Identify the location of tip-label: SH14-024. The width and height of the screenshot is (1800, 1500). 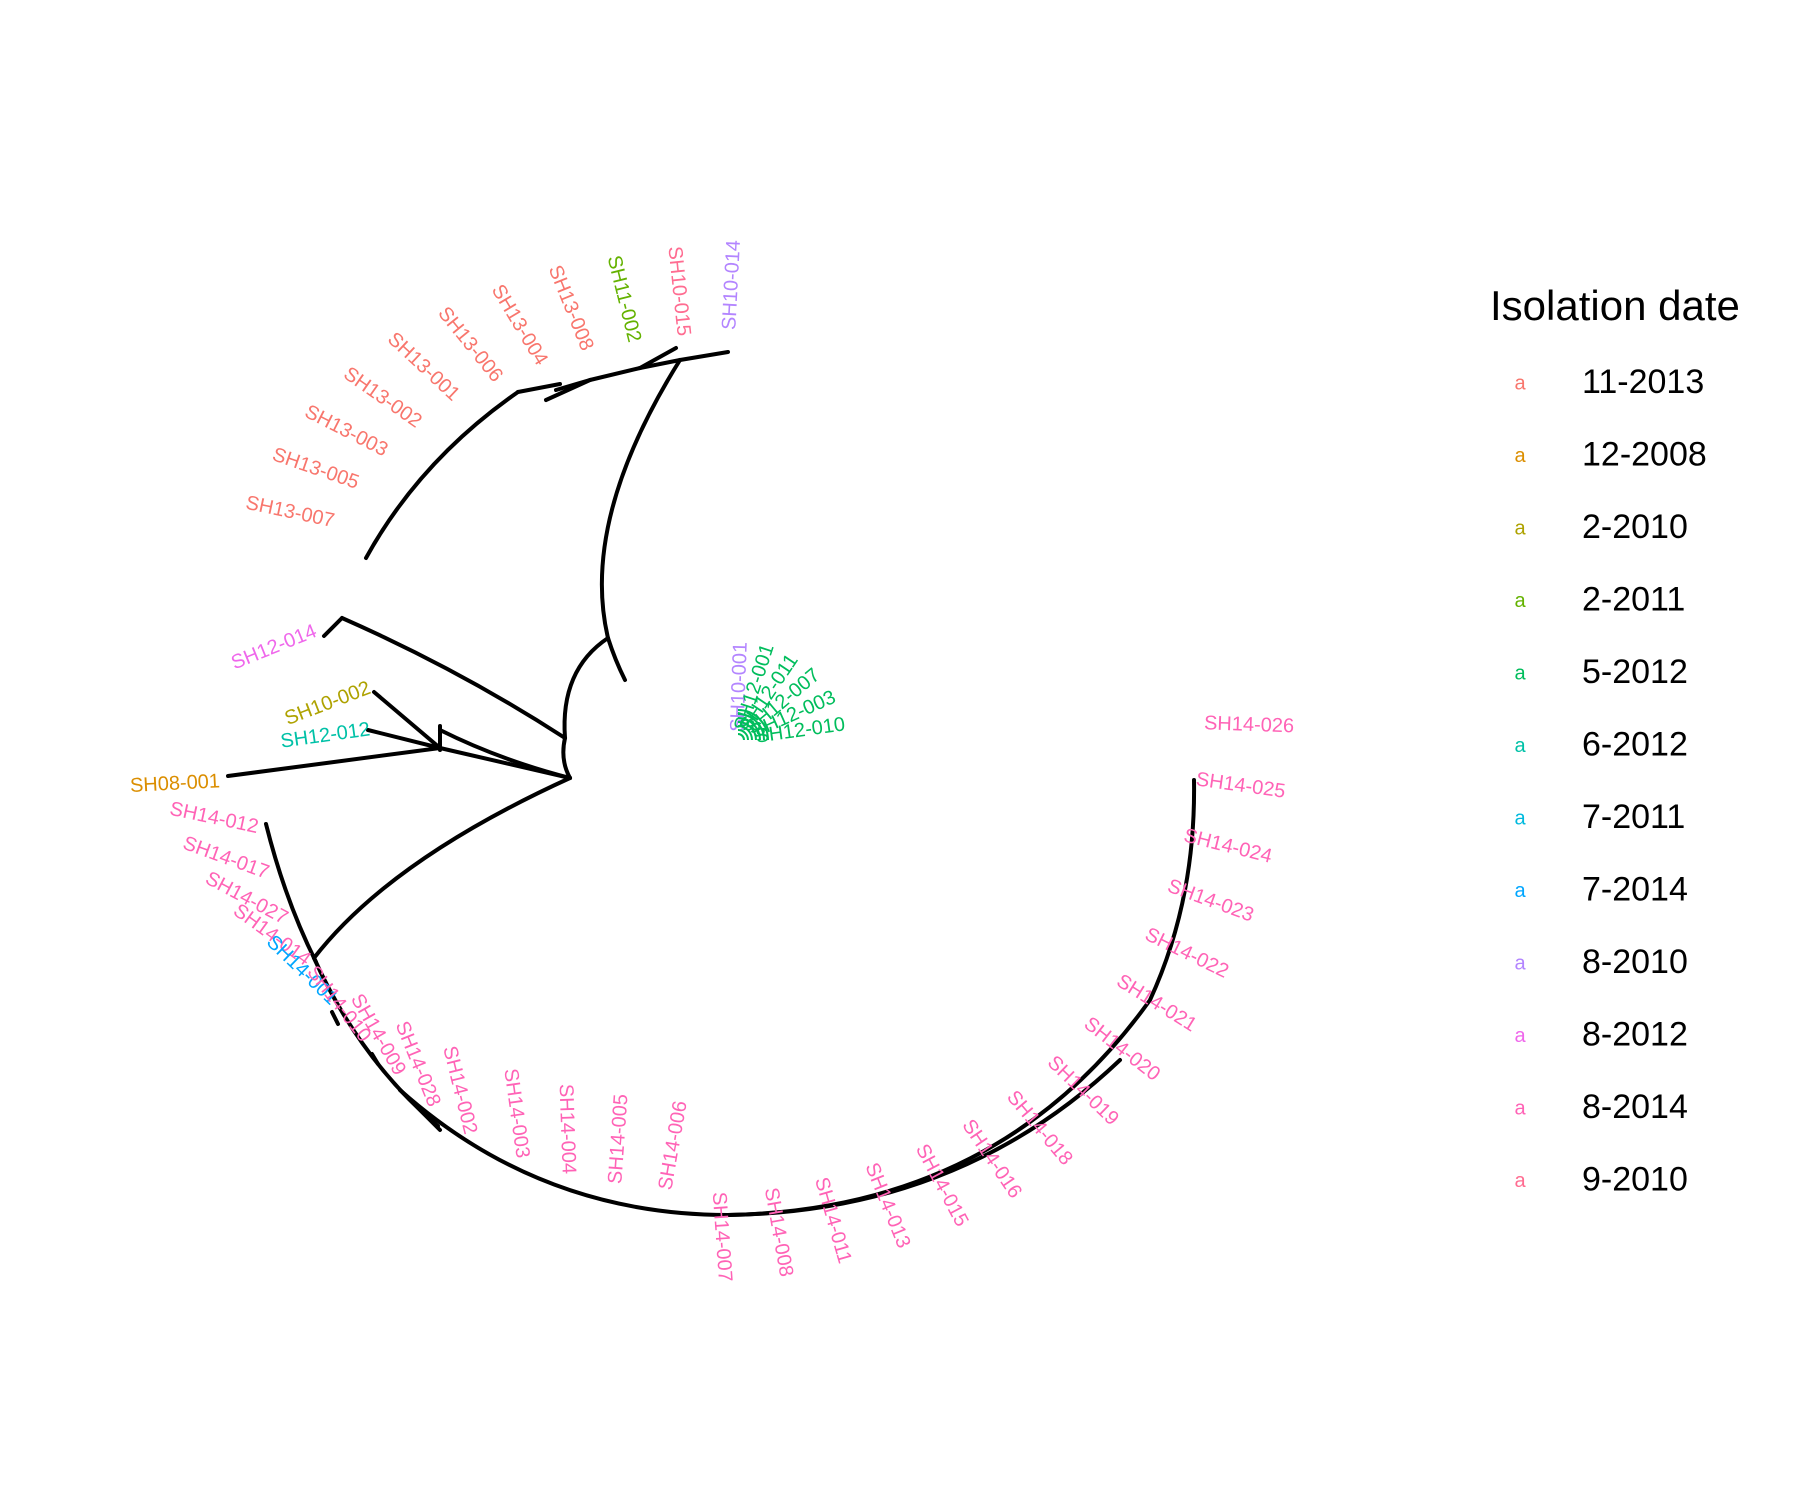
(1228, 846).